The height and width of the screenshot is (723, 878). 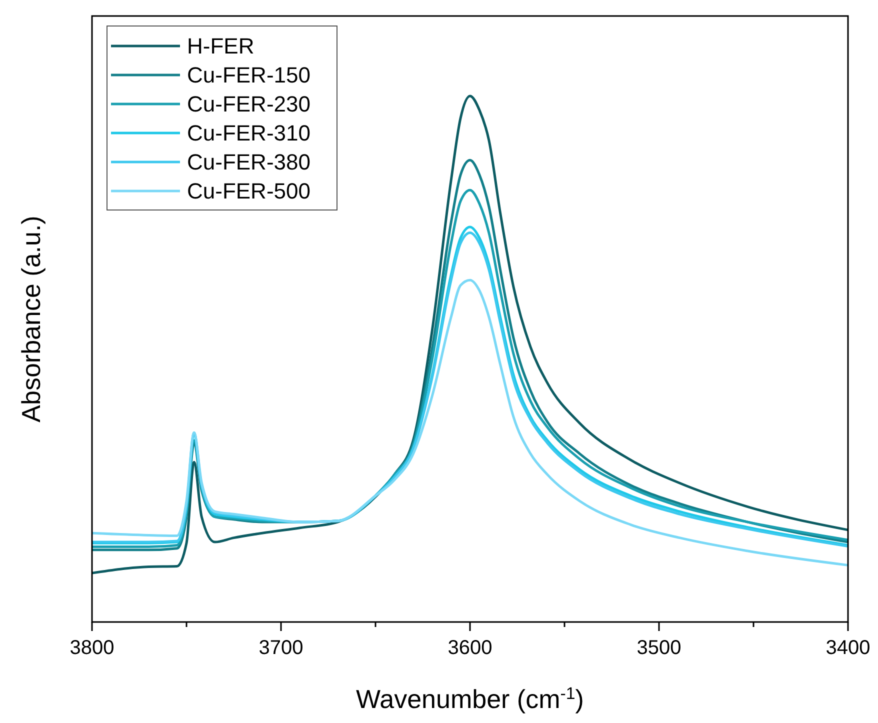 What do you see at coordinates (470, 699) in the screenshot?
I see `x-axis-title: Wavenumber (cm$^{-1}$)` at bounding box center [470, 699].